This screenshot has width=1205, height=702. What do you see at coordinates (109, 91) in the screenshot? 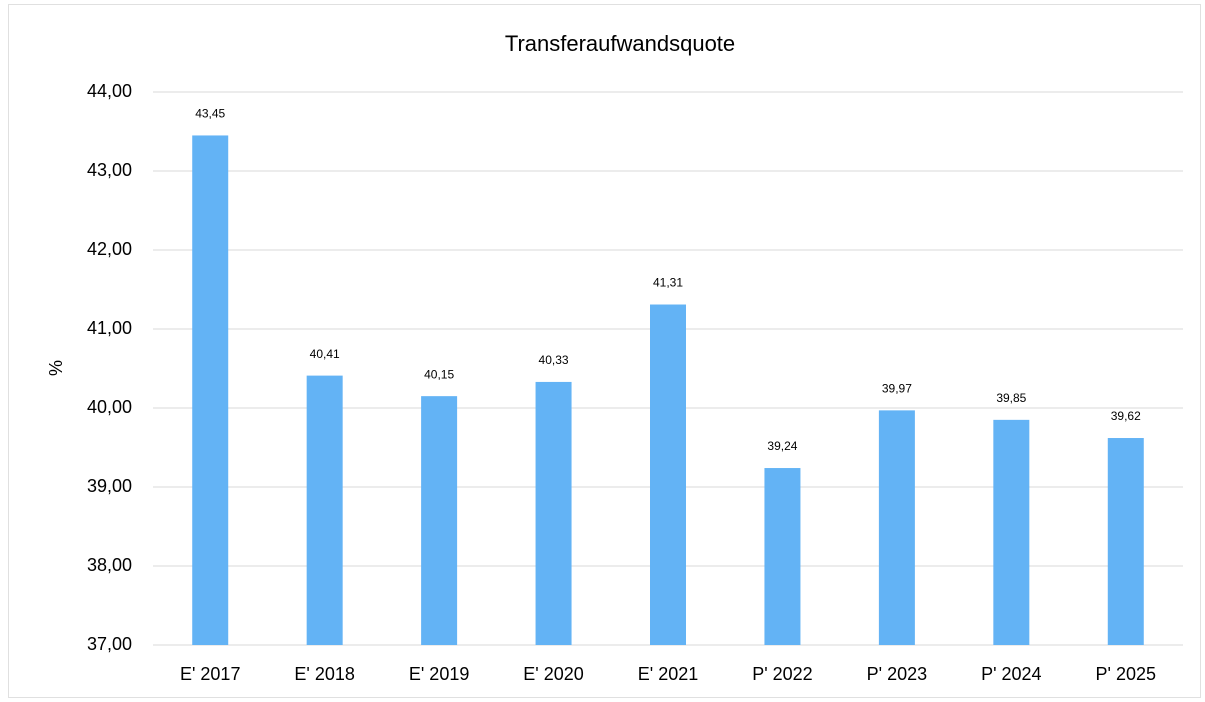
I see `y-tick-label: 44,00` at bounding box center [109, 91].